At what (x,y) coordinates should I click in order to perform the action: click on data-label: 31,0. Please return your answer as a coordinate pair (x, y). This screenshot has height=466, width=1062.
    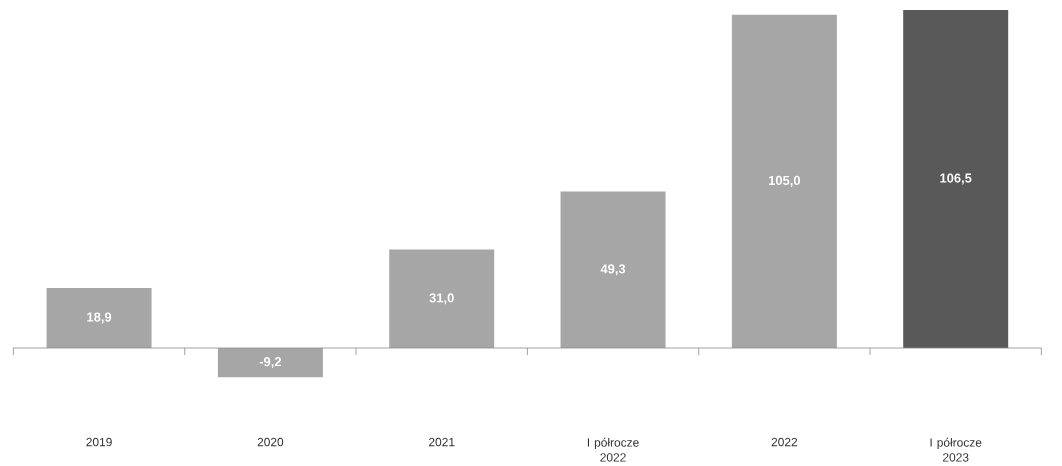
    Looking at the image, I should click on (441, 299).